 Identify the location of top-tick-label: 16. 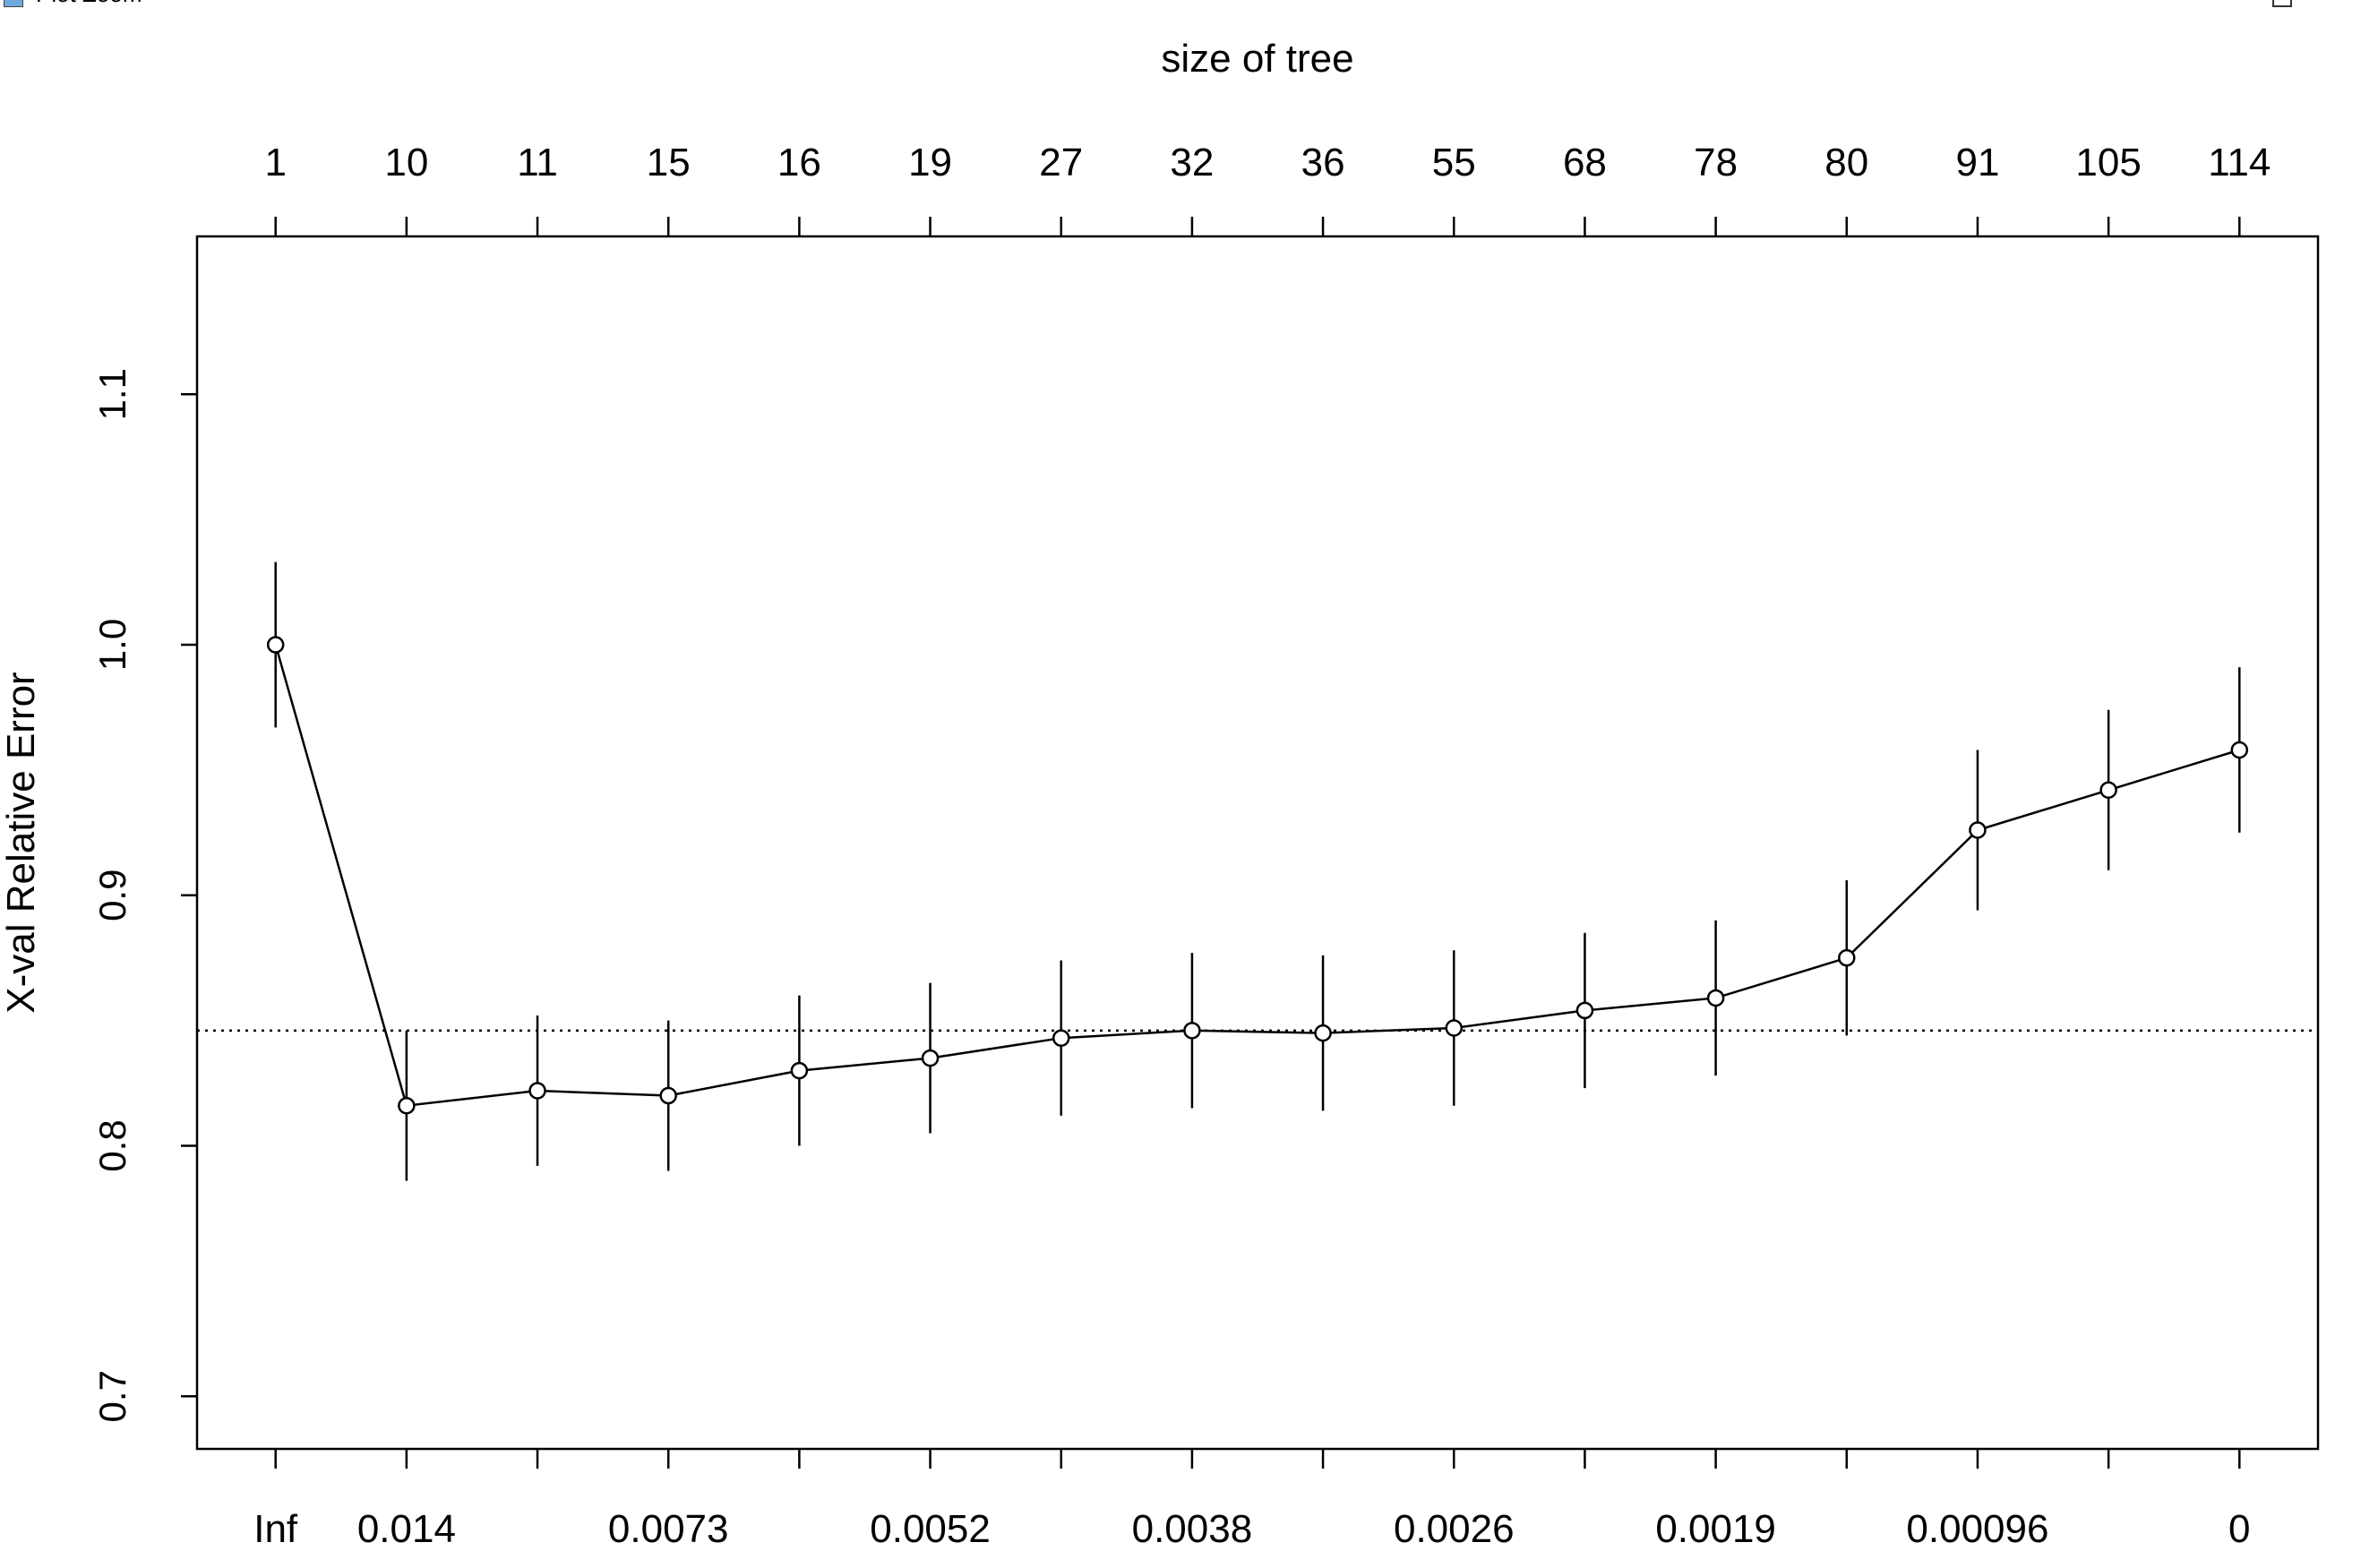
(799, 162).